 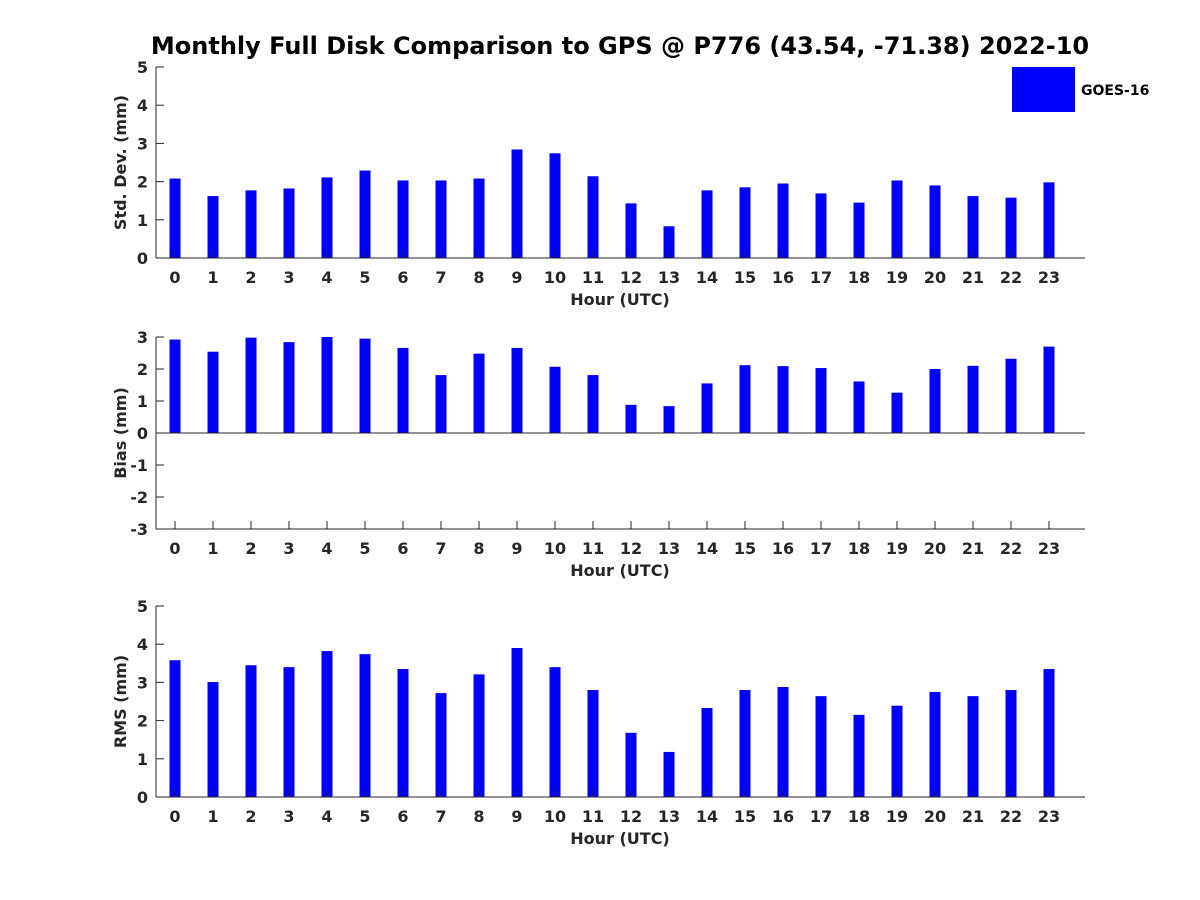 I want to click on x-tick-label-rms-3: 3, so click(x=288, y=816).